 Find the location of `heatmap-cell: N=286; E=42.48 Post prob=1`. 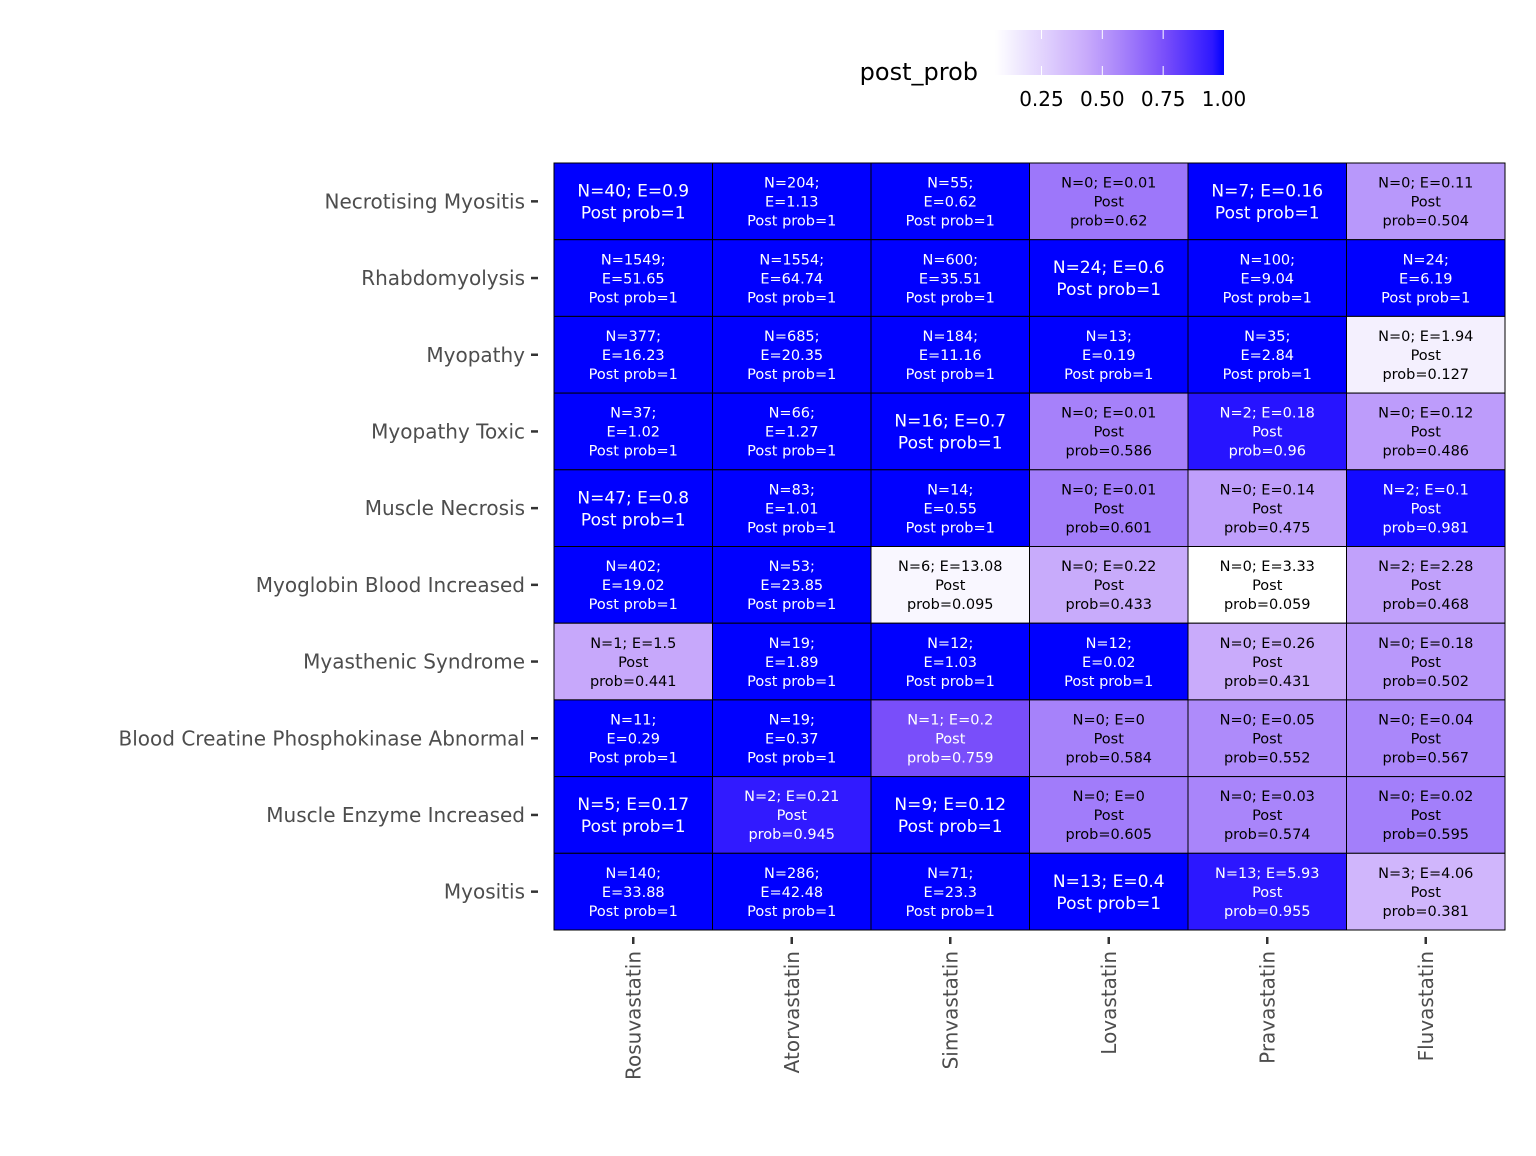

heatmap-cell: N=286; E=42.48 Post prob=1 is located at coordinates (792, 891).